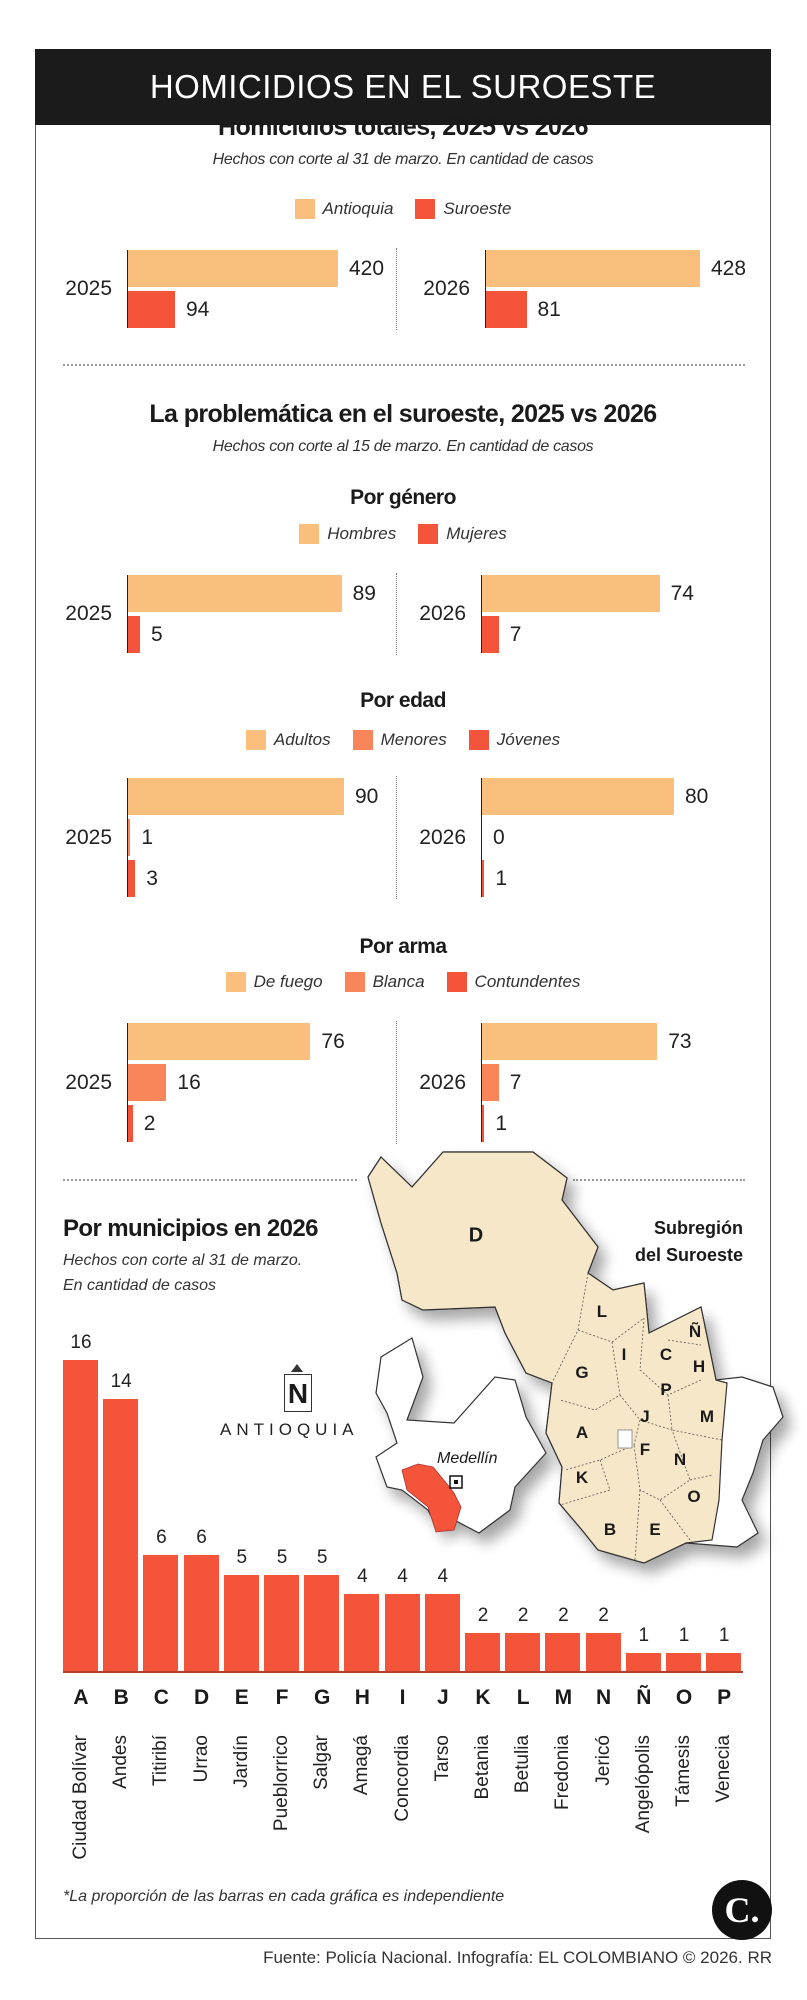 This screenshot has width=807, height=2000. I want to click on logo-text: C., so click(742, 1910).